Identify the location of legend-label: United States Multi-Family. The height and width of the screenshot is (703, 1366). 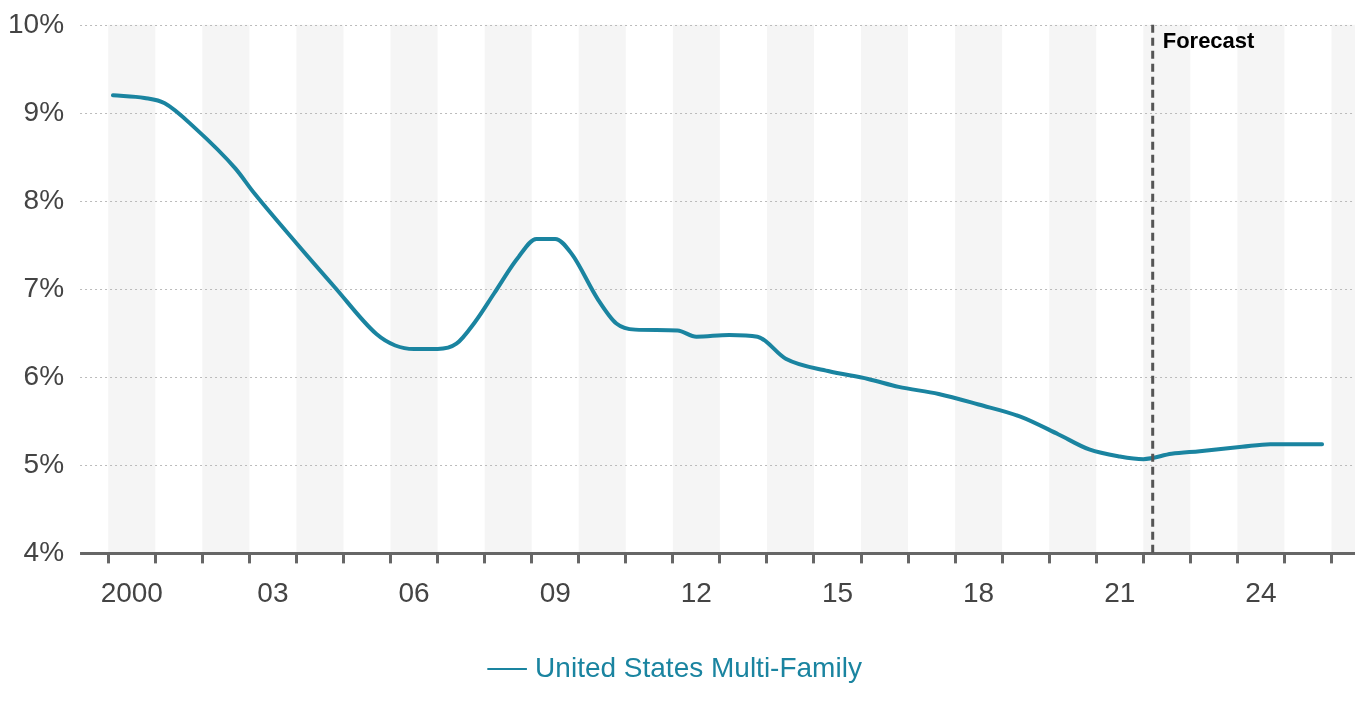
(698, 667).